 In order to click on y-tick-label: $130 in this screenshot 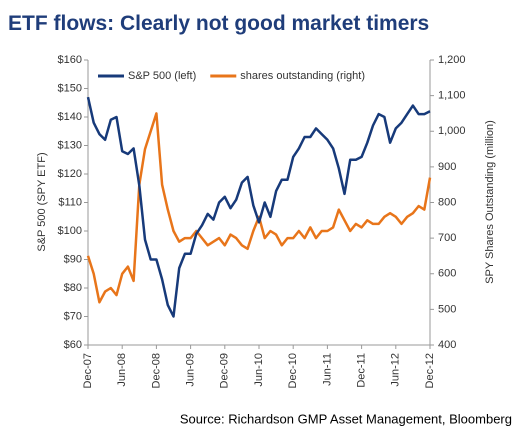, I will do `click(70, 145)`.